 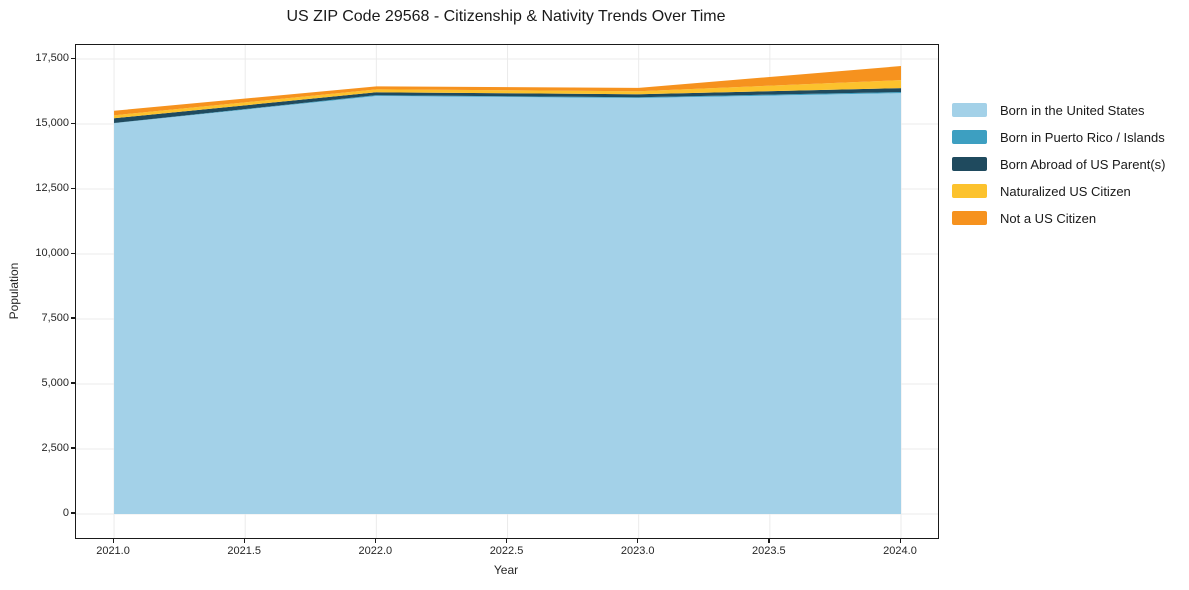 What do you see at coordinates (1082, 137) in the screenshot?
I see `legend-label: Born in Puerto Rico / Islands` at bounding box center [1082, 137].